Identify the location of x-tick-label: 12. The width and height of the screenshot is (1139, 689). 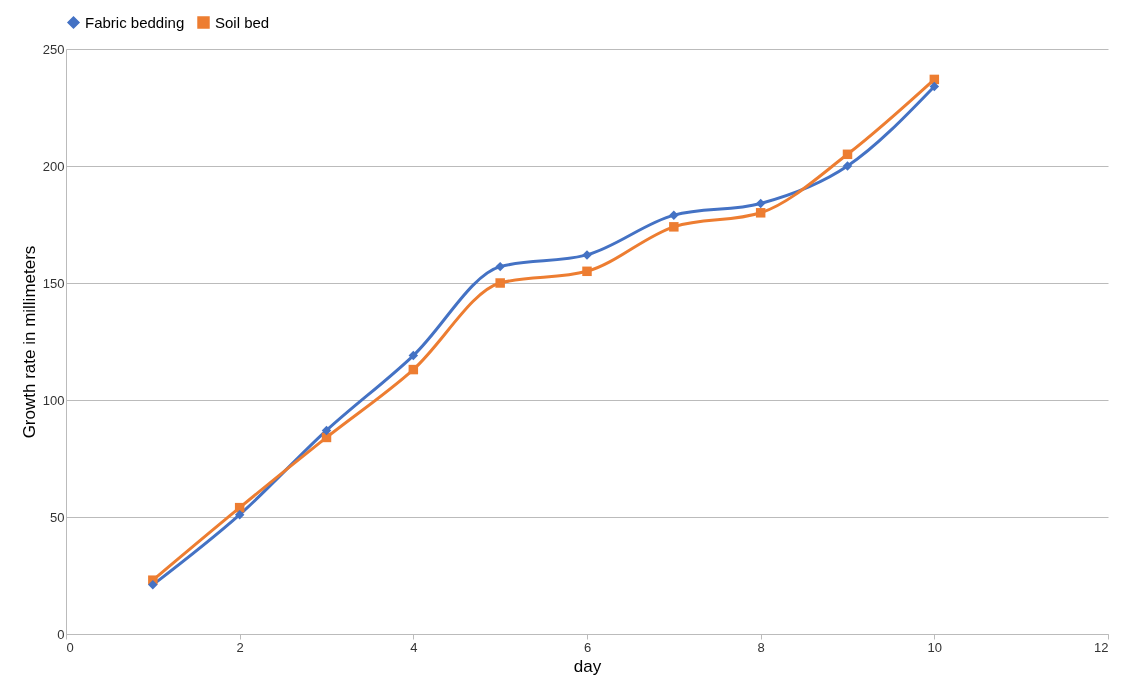
(1101, 647).